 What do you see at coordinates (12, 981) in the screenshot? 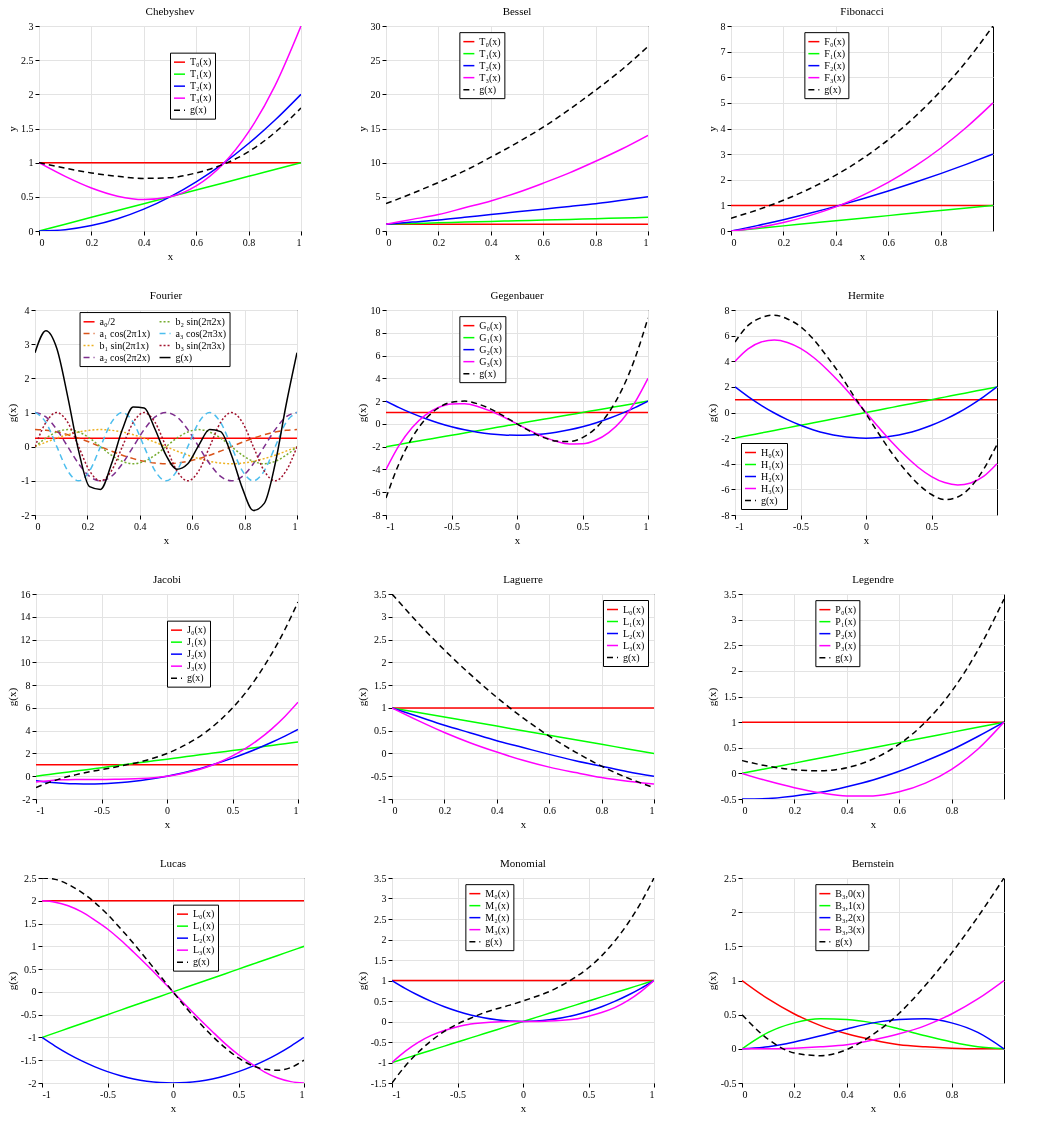
I see `y-axis-title: g(x)` at bounding box center [12, 981].